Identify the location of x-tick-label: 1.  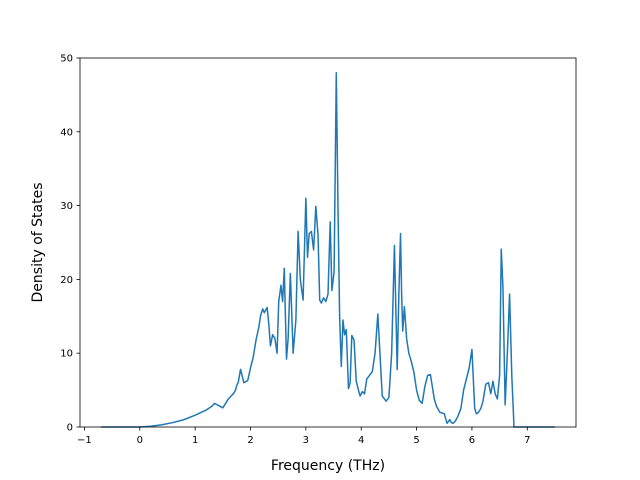
(195, 440).